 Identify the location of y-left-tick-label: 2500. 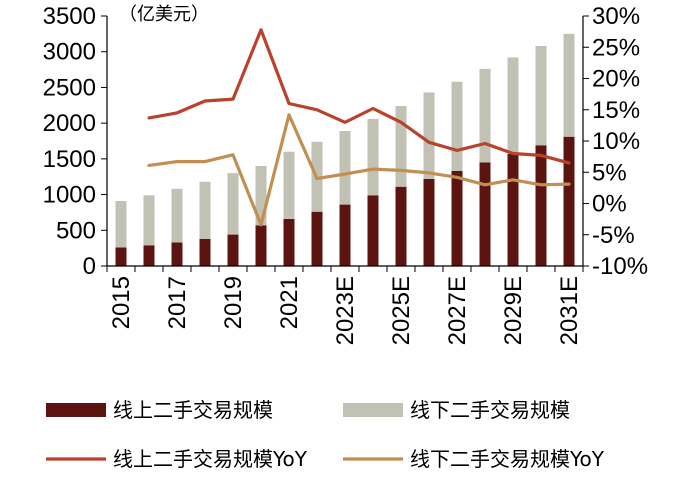
(69, 87).